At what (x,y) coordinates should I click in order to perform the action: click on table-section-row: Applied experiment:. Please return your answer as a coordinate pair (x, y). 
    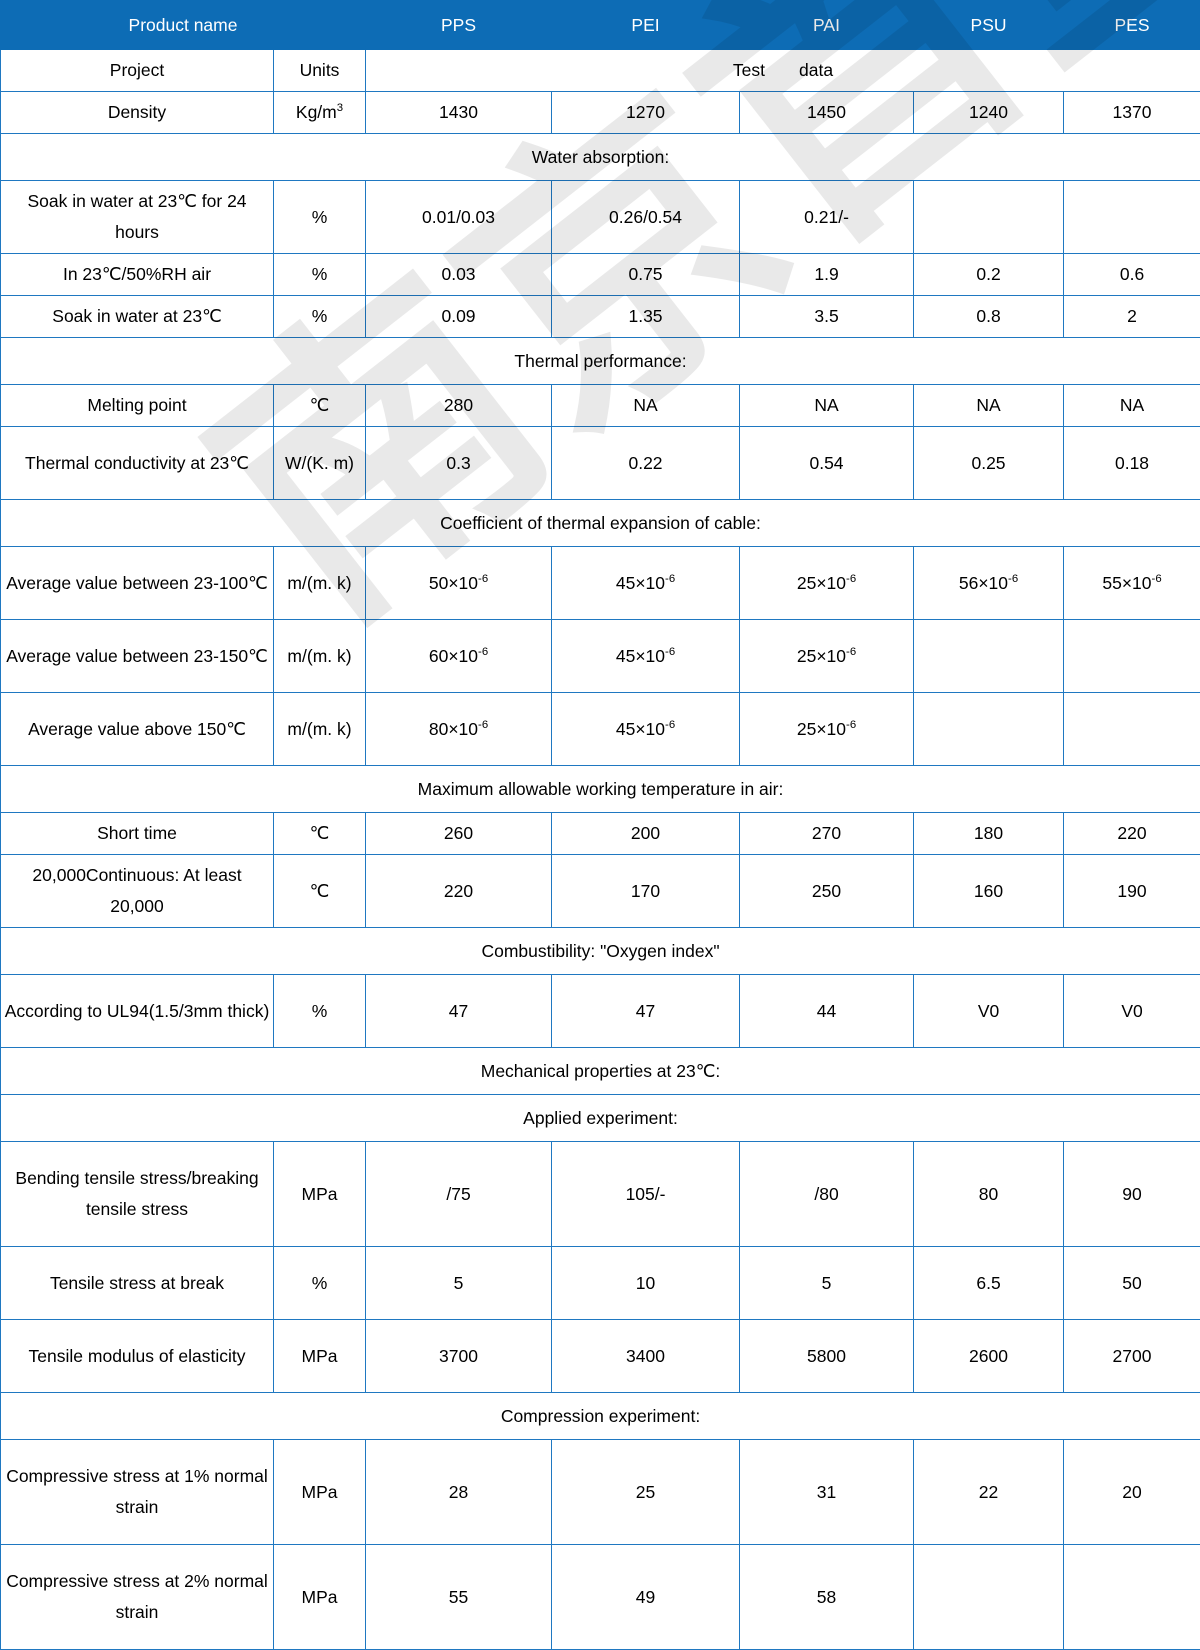
    Looking at the image, I should click on (600, 1118).